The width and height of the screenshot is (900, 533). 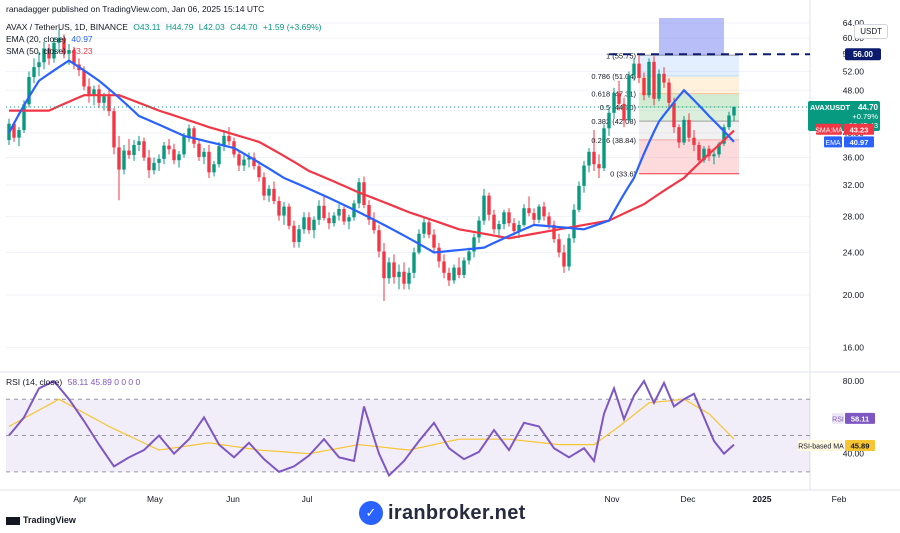 What do you see at coordinates (854, 381) in the screenshot?
I see `rsi-tick-80: 80.00` at bounding box center [854, 381].